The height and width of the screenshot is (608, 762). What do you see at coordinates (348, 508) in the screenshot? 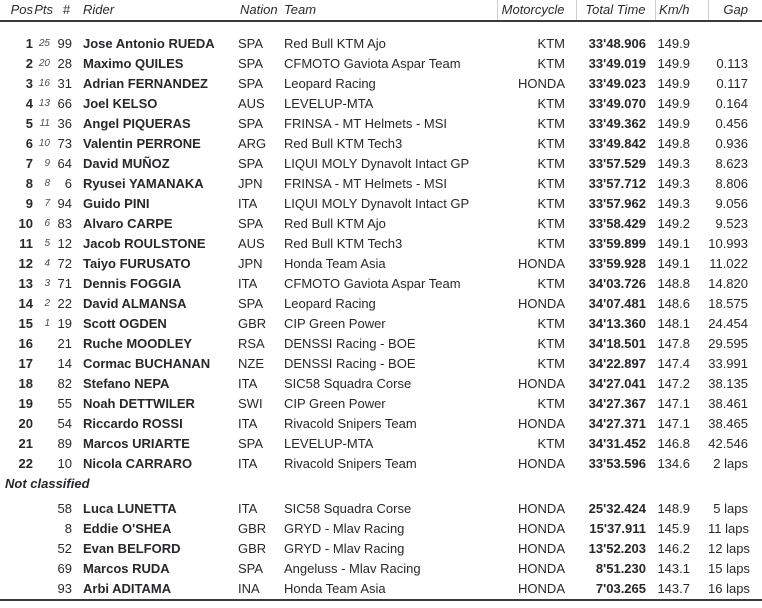
I see `team-cell: SIC58 Squadra Corse` at bounding box center [348, 508].